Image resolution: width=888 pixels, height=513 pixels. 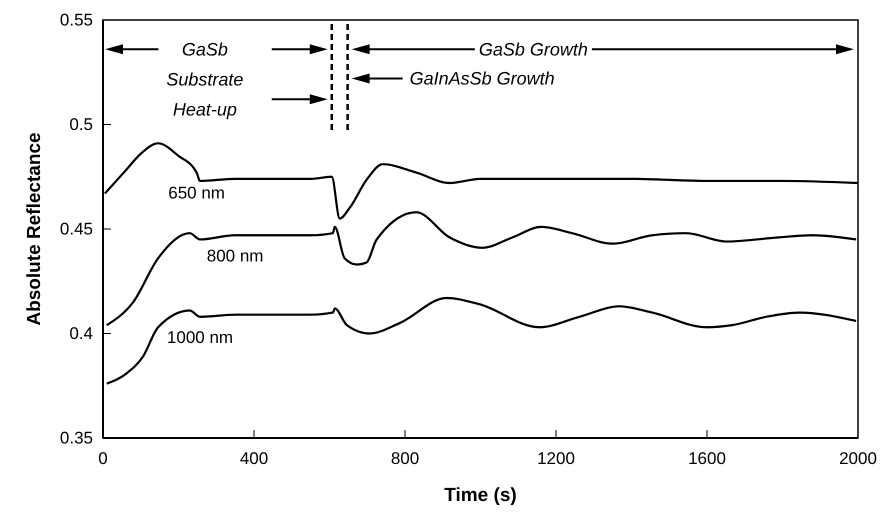 I want to click on x-tick-label: 0, so click(x=103, y=458).